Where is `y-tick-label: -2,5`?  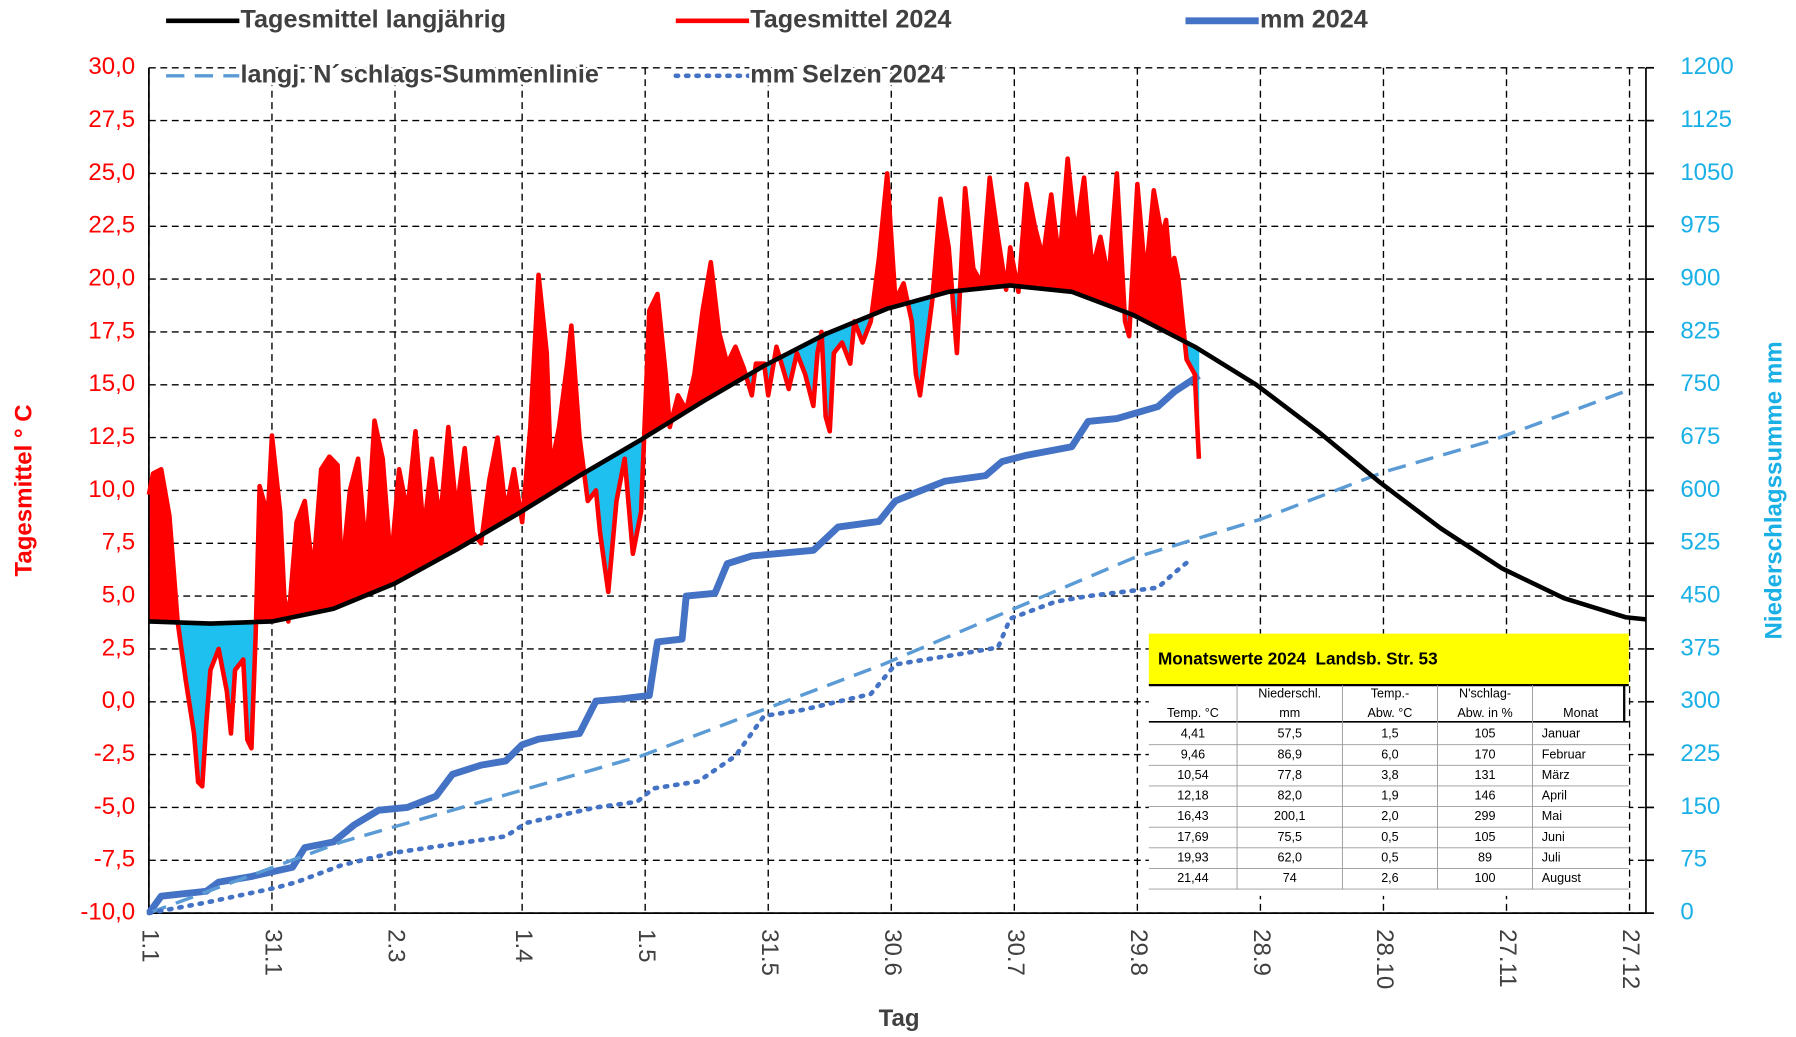
y-tick-label: -2,5 is located at coordinates (114, 753).